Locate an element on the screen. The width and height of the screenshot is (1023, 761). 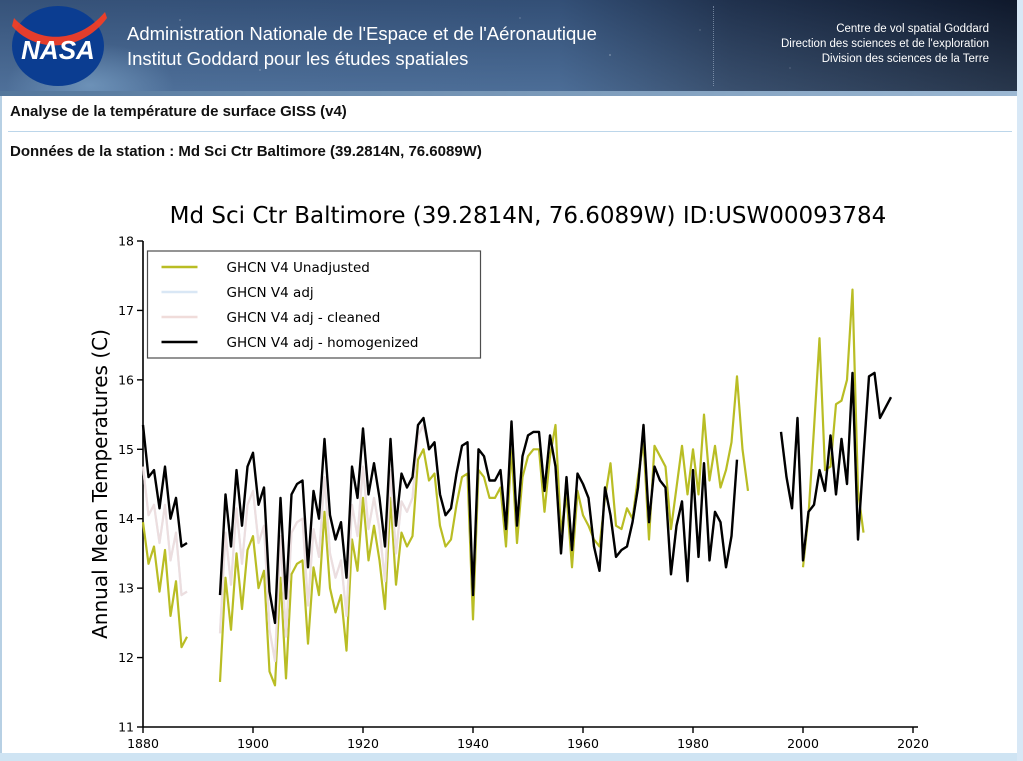
x-tick-label: 1920 is located at coordinates (363, 743).